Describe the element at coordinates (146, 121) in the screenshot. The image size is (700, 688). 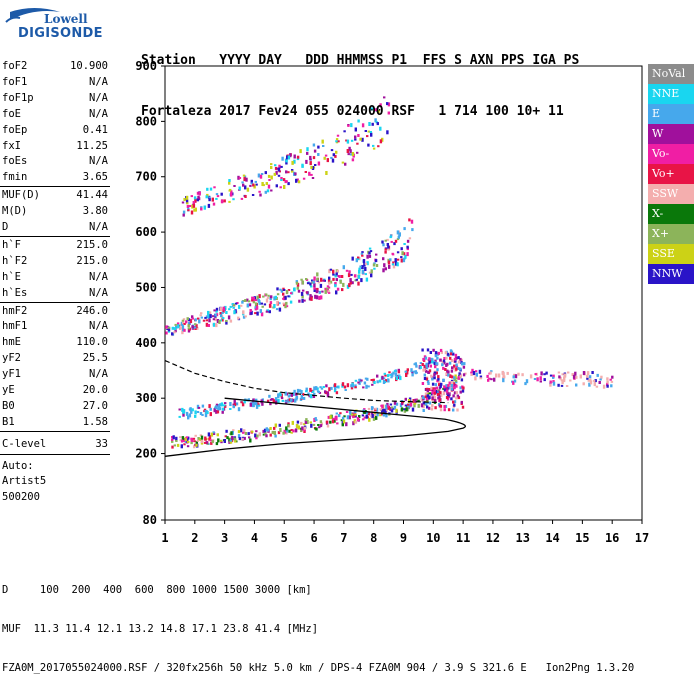
I see `y-tick-label: 800` at that location.